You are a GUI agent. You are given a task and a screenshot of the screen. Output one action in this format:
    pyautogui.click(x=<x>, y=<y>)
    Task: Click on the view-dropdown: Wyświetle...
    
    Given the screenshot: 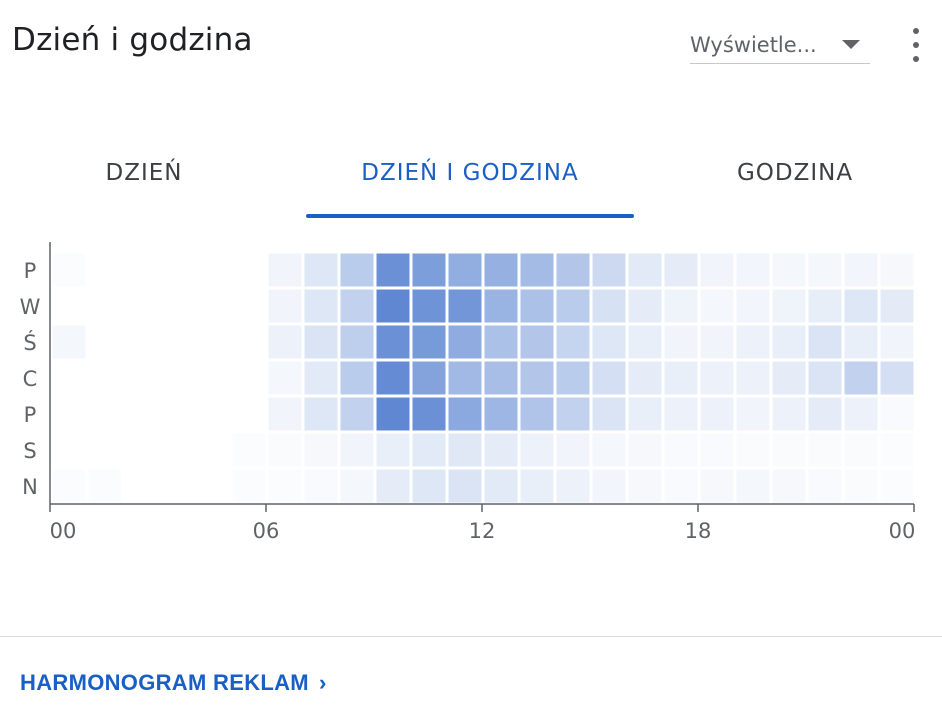 What is the action you would take?
    pyautogui.click(x=780, y=47)
    